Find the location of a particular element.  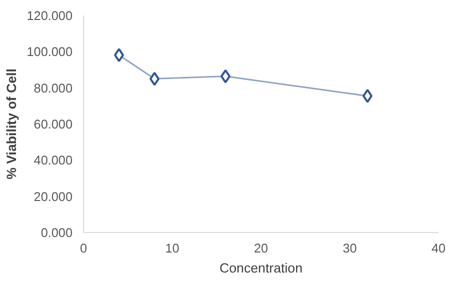

y-tick-label: 100.000 is located at coordinates (49, 52).